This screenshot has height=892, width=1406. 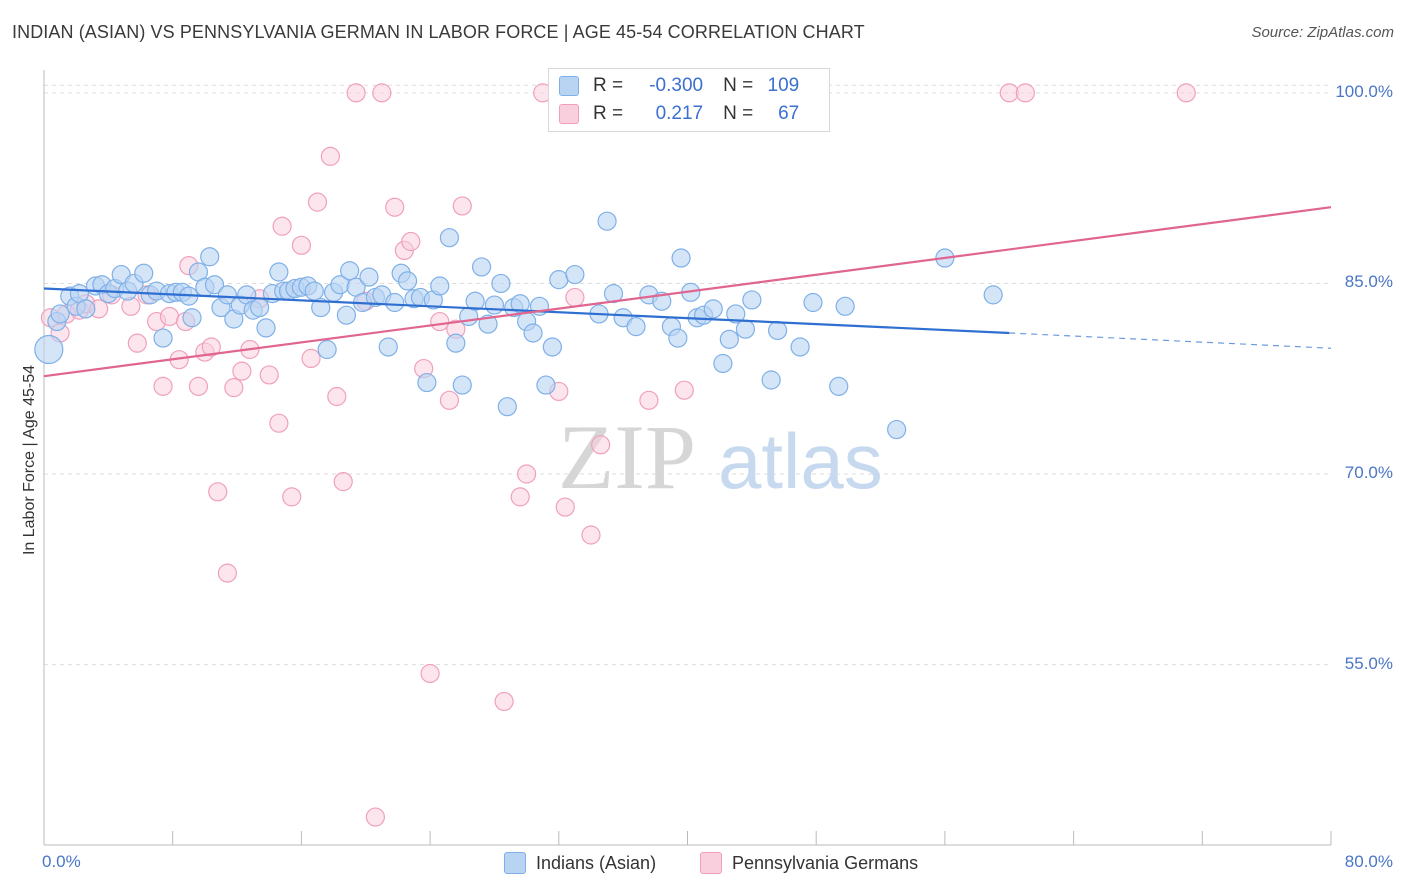 What do you see at coordinates (809, 863) in the screenshot?
I see `legend-item-penn: Pennsylvania Germans` at bounding box center [809, 863].